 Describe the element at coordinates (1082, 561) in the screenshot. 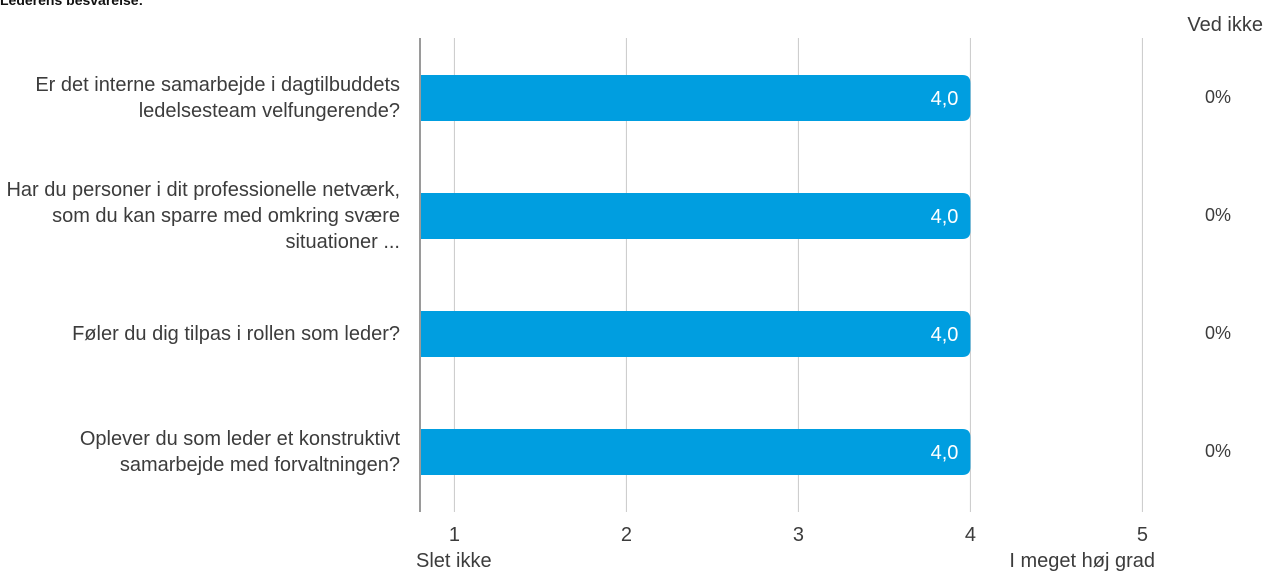

I see `scale-high-label: I meget høj grad` at that location.